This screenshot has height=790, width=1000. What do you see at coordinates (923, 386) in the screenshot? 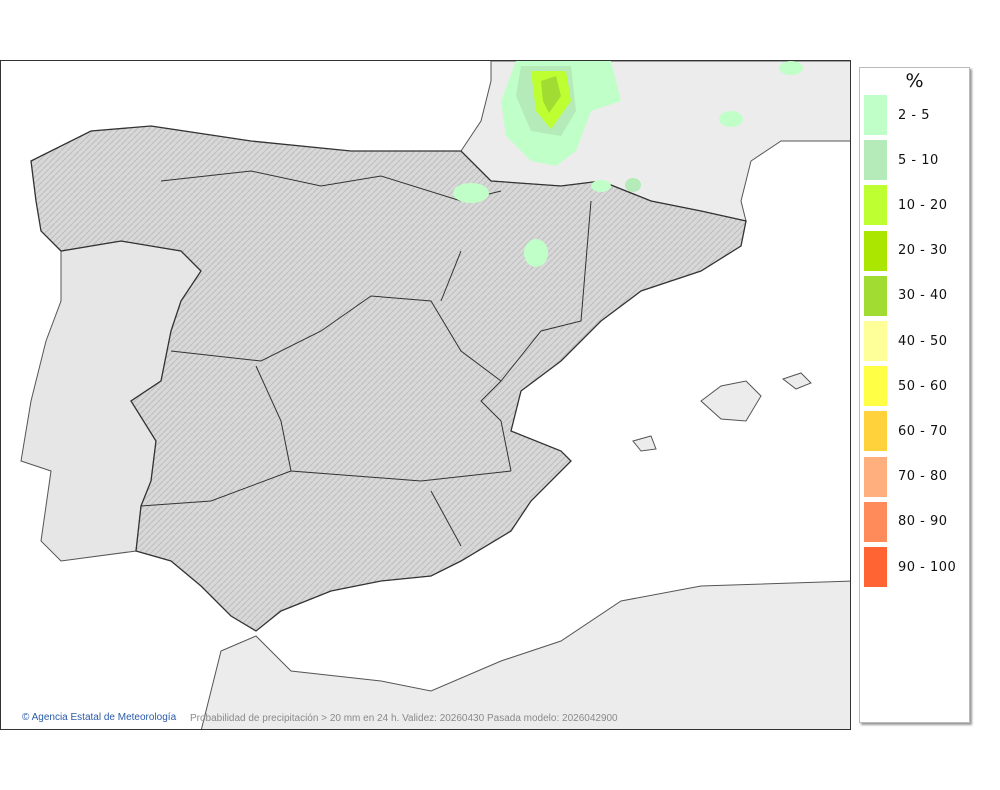
I see `legend-label: 50 - 60` at bounding box center [923, 386].